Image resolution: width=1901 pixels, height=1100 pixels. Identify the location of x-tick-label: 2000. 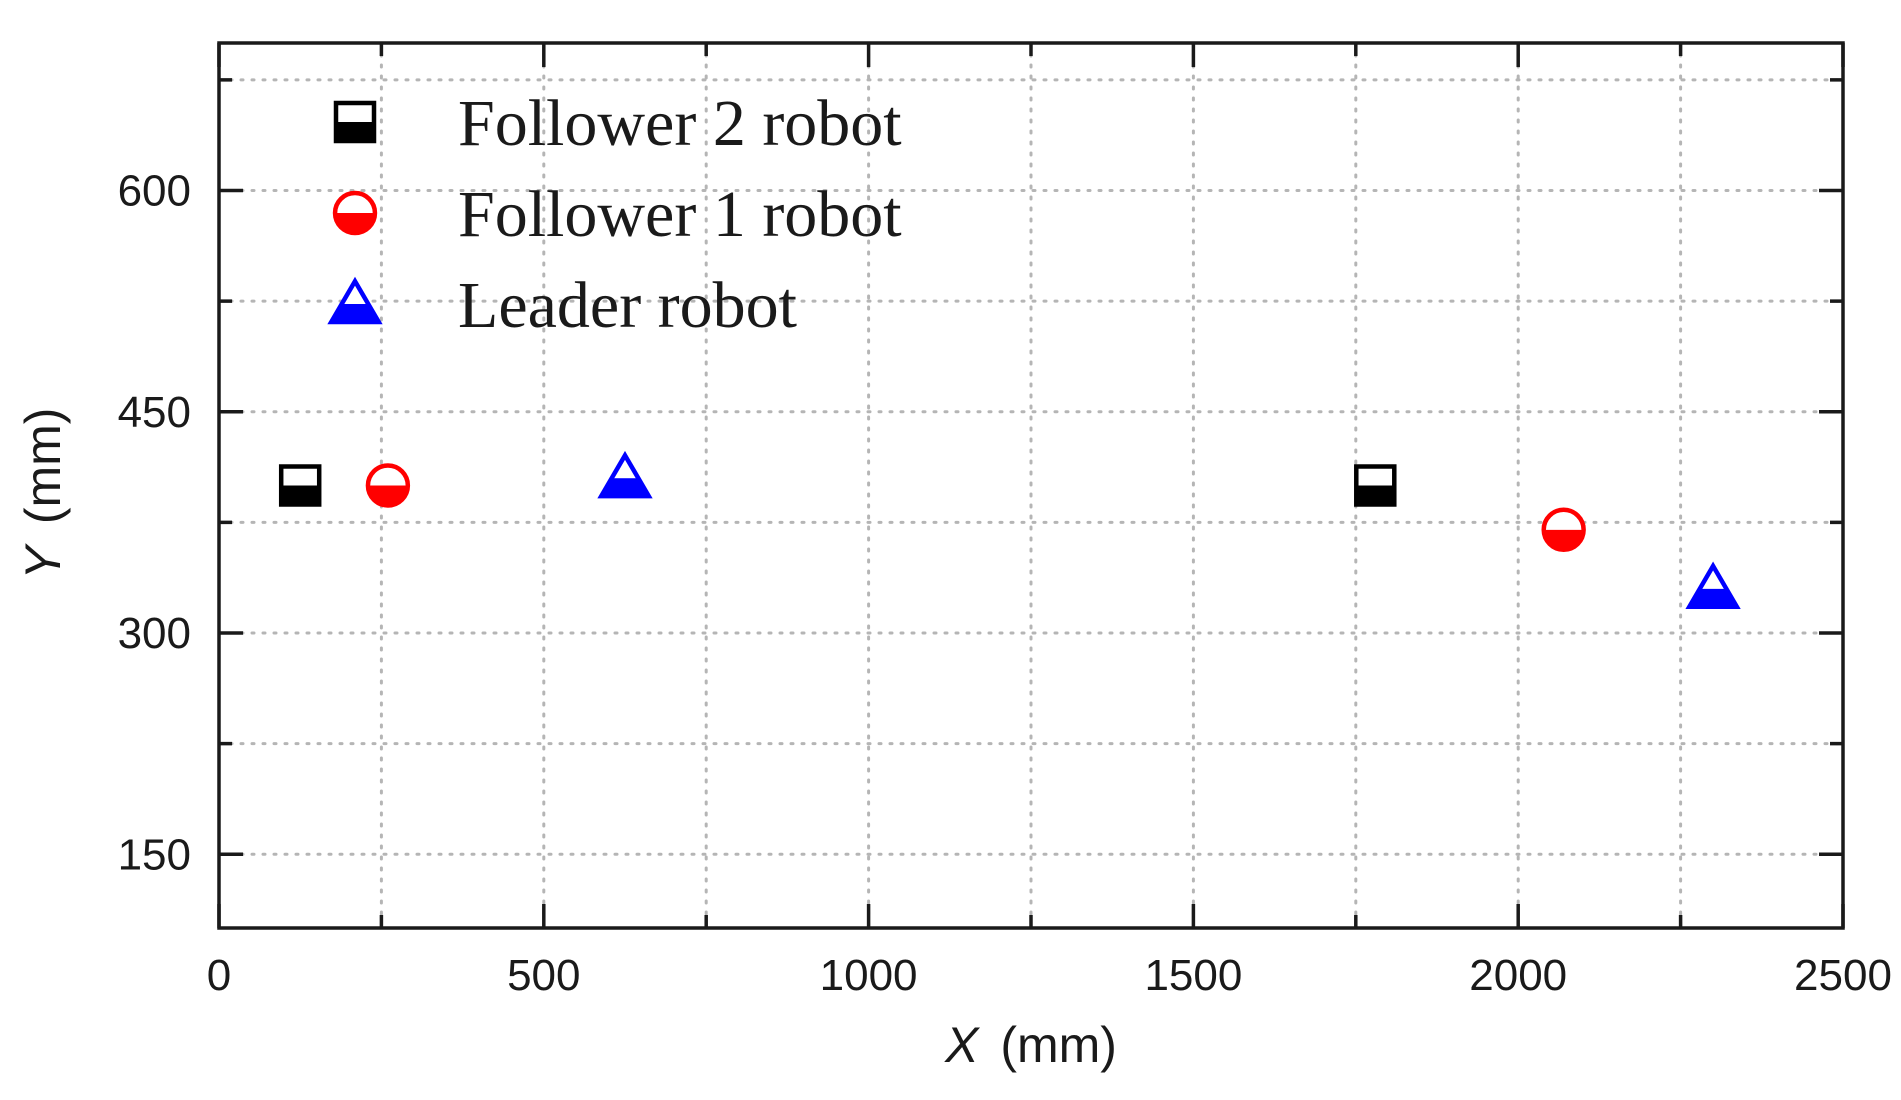
(1518, 975).